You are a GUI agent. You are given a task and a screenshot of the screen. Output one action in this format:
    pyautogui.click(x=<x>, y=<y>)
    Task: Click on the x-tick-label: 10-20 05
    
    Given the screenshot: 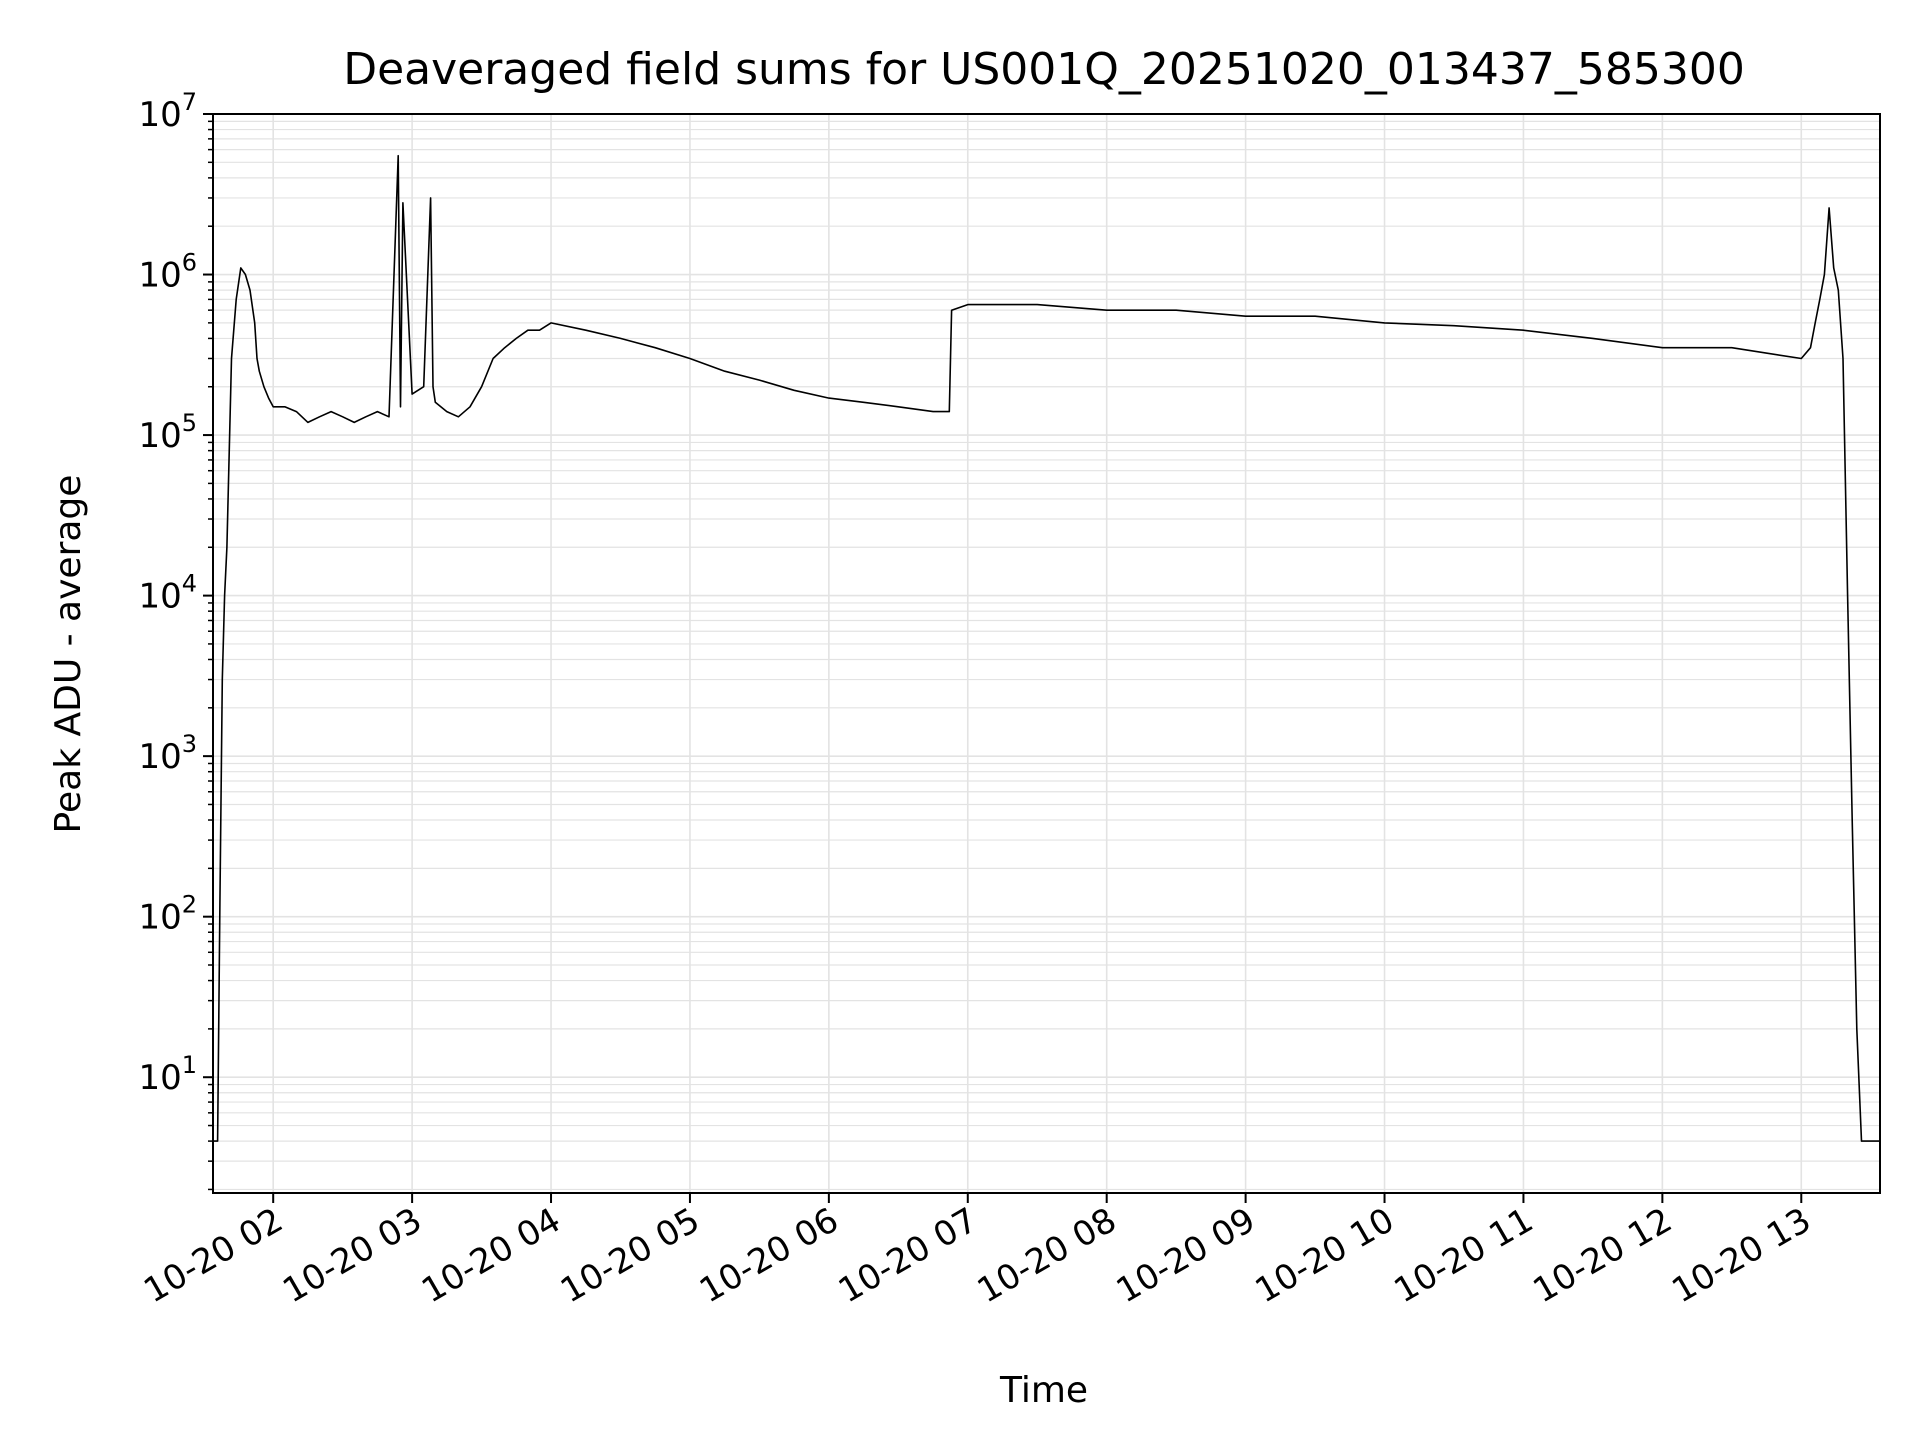 What is the action you would take?
    pyautogui.click(x=630, y=1255)
    